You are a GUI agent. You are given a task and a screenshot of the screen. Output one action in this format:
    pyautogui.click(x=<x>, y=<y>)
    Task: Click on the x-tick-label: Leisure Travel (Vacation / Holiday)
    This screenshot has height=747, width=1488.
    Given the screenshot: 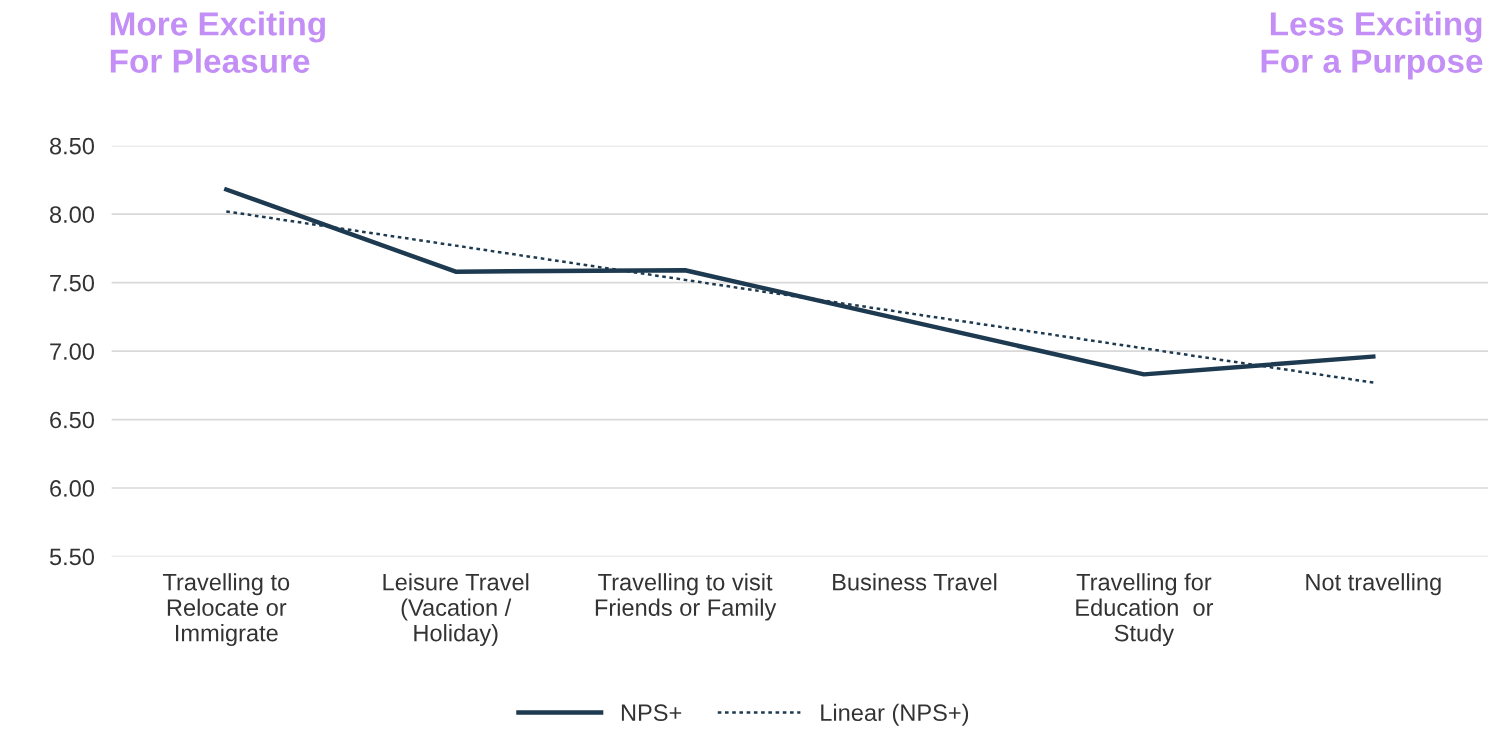 What is the action you would take?
    pyautogui.click(x=456, y=610)
    